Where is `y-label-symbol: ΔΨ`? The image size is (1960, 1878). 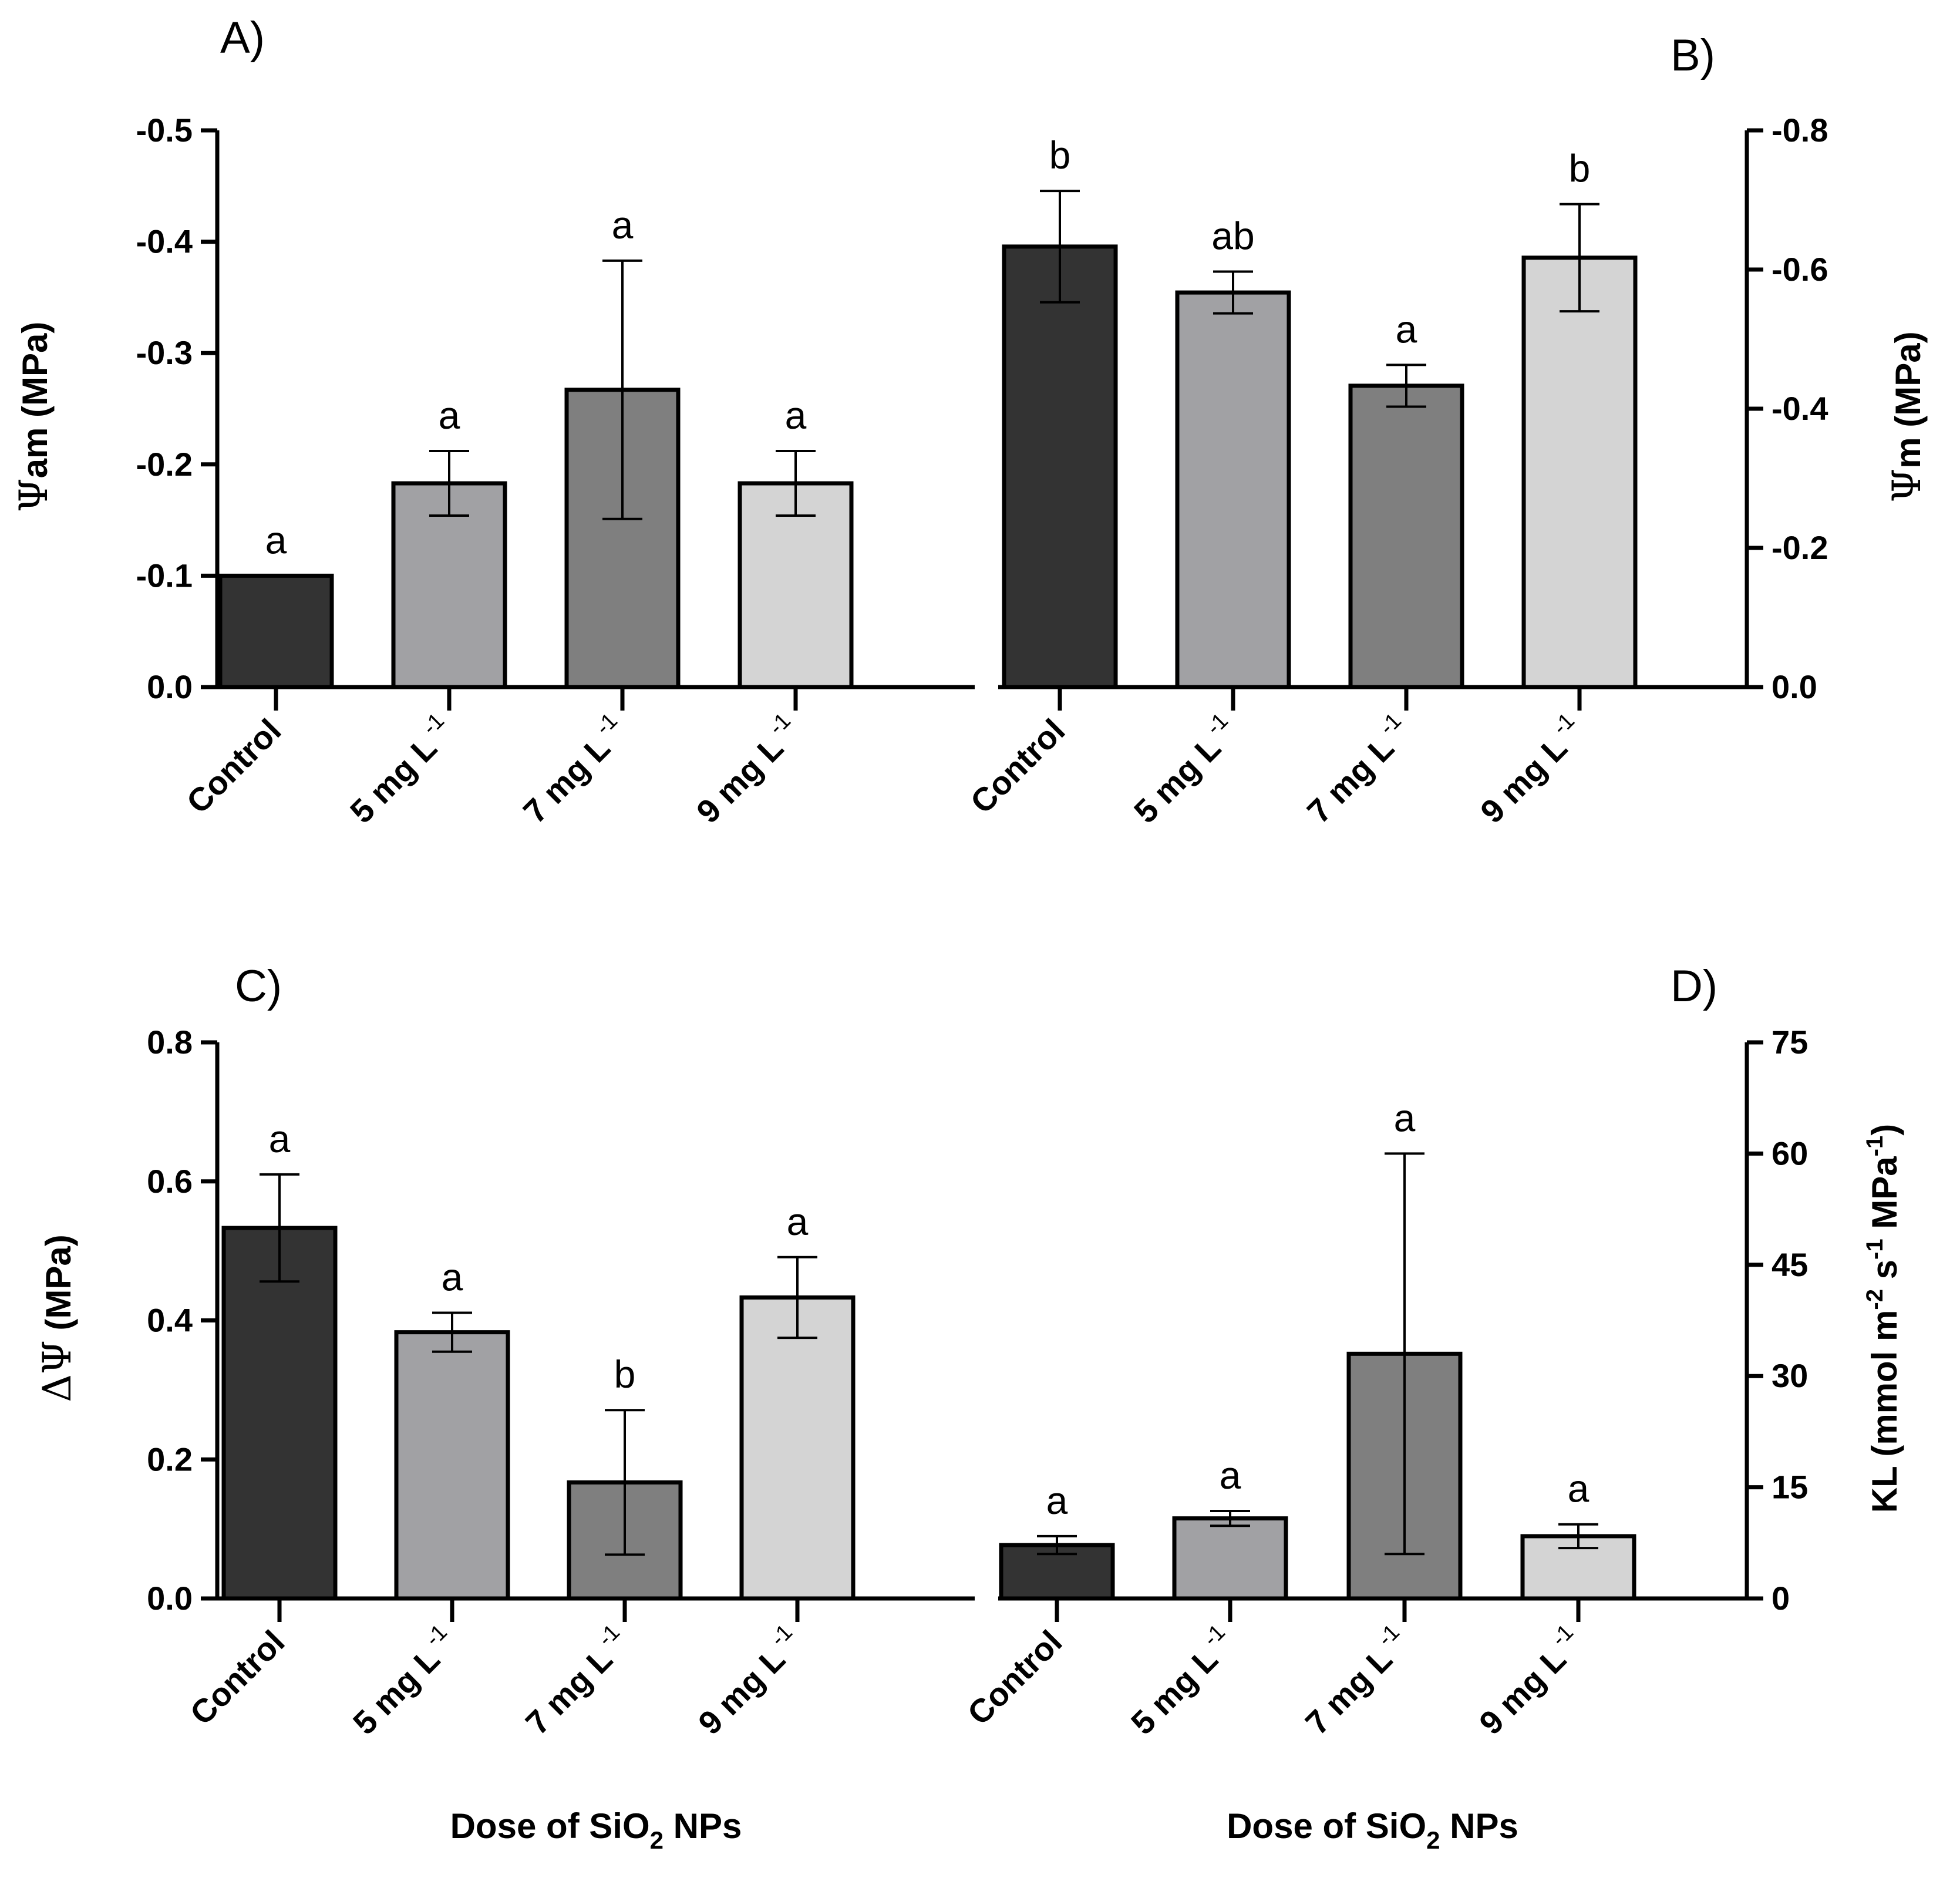 y-label-symbol: ΔΨ is located at coordinates (57, 1371).